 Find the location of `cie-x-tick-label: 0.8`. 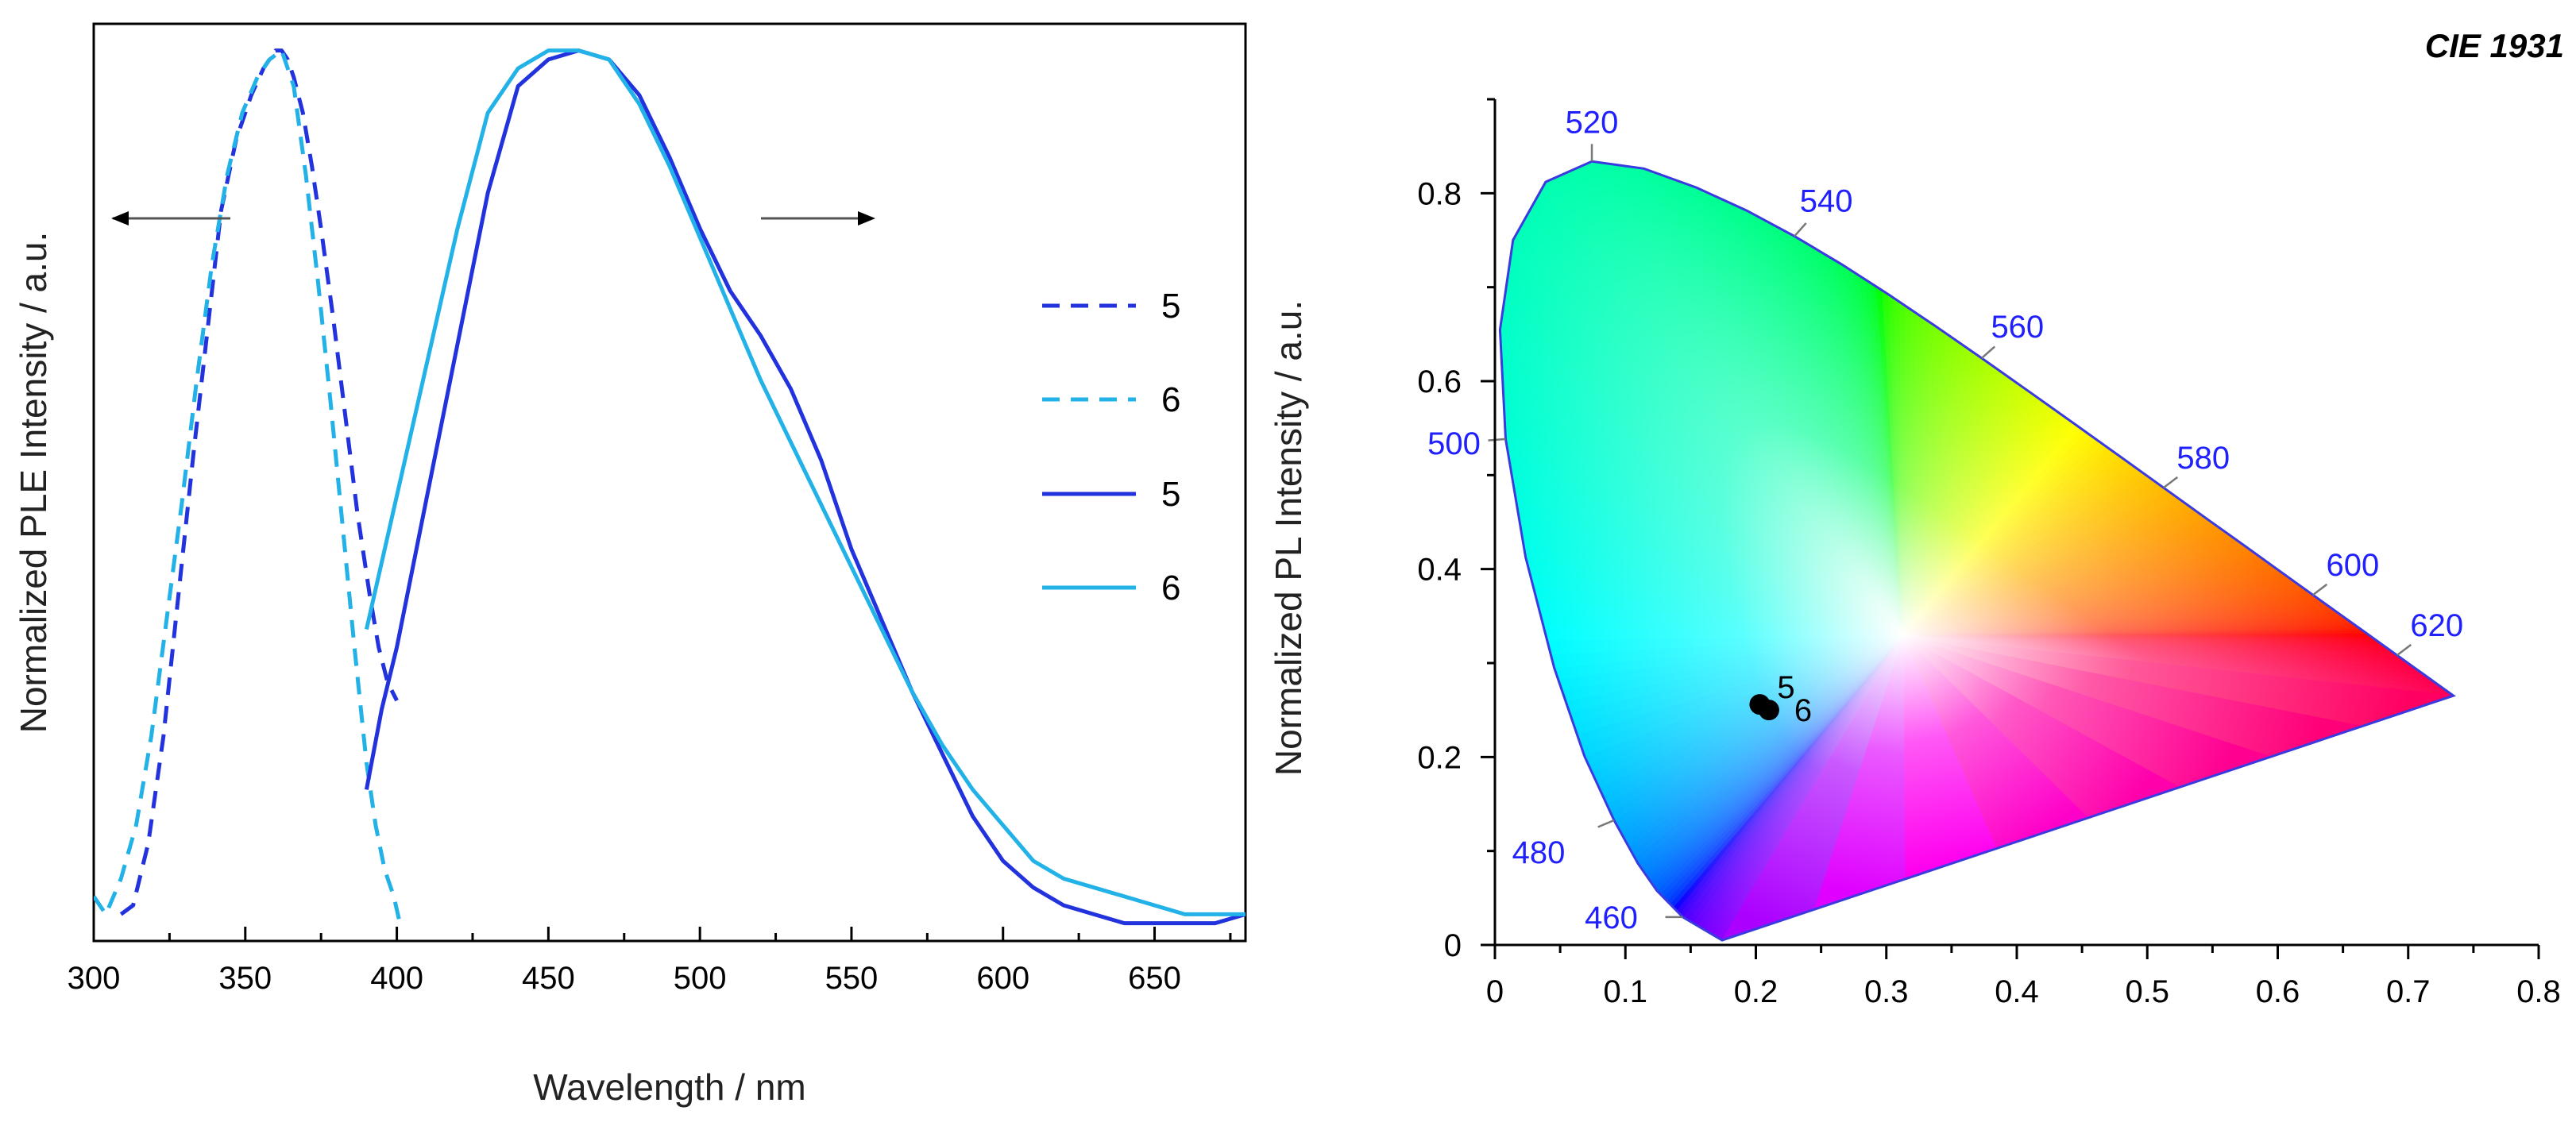

cie-x-tick-label: 0.8 is located at coordinates (2538, 991).